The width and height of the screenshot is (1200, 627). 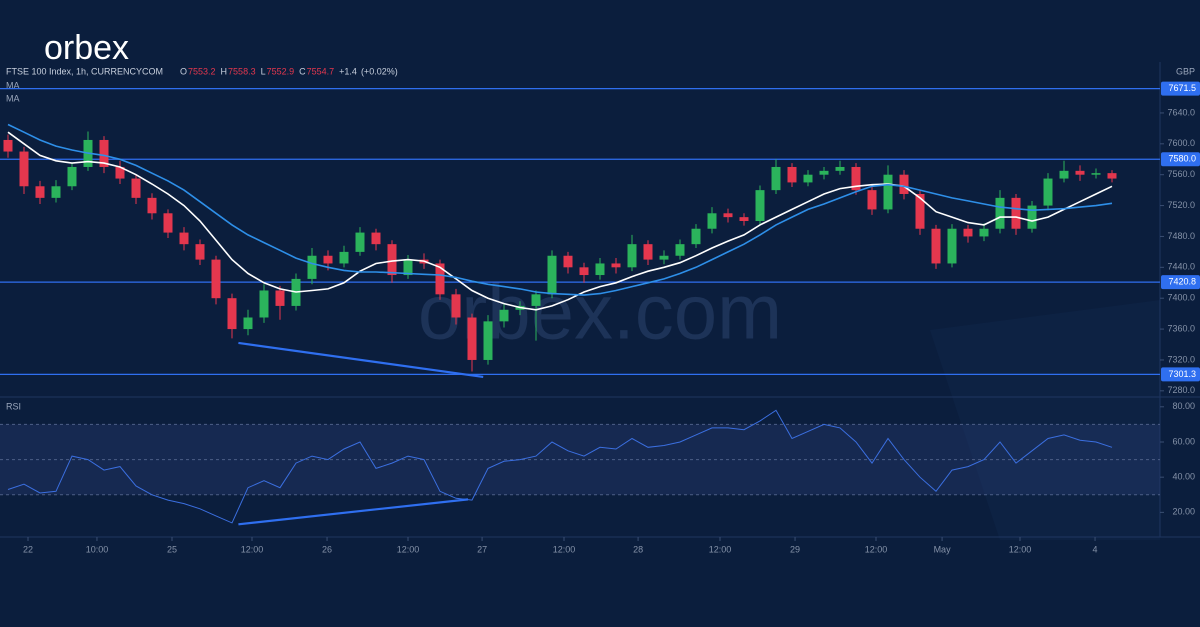 I want to click on currency: GBP, so click(x=1185, y=71).